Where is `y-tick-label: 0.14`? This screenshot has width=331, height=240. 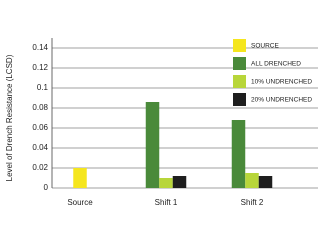 y-tick-label: 0.14 is located at coordinates (40, 47).